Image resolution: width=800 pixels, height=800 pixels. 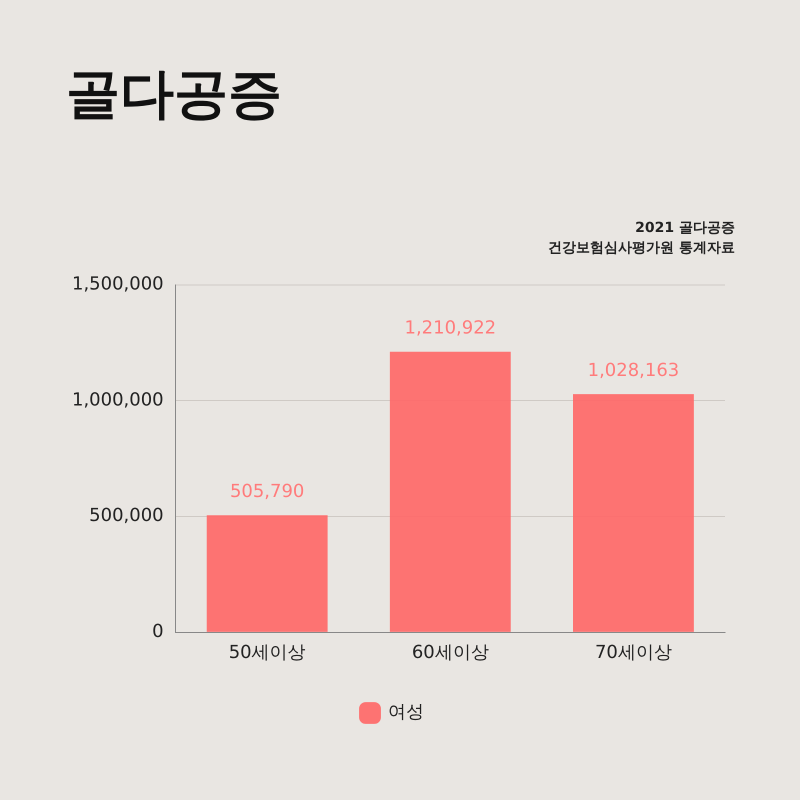 What do you see at coordinates (174, 94) in the screenshot?
I see `chart-title: 골다공증` at bounding box center [174, 94].